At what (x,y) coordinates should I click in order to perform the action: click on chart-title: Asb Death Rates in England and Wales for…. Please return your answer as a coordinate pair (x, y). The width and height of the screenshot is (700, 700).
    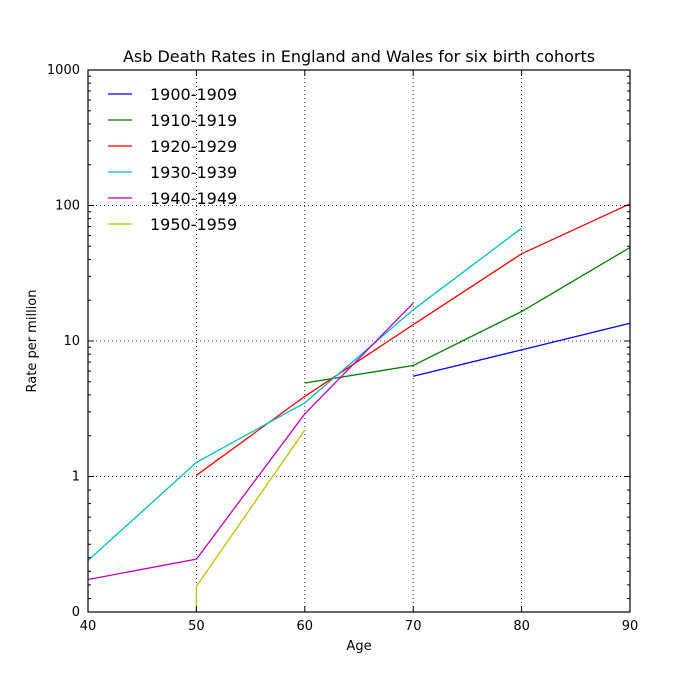
    Looking at the image, I should click on (359, 56).